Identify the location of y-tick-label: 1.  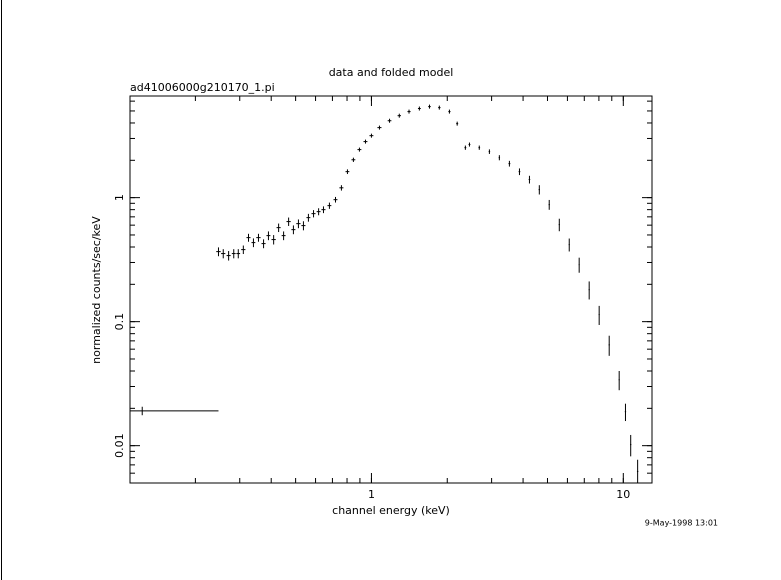
(119, 197).